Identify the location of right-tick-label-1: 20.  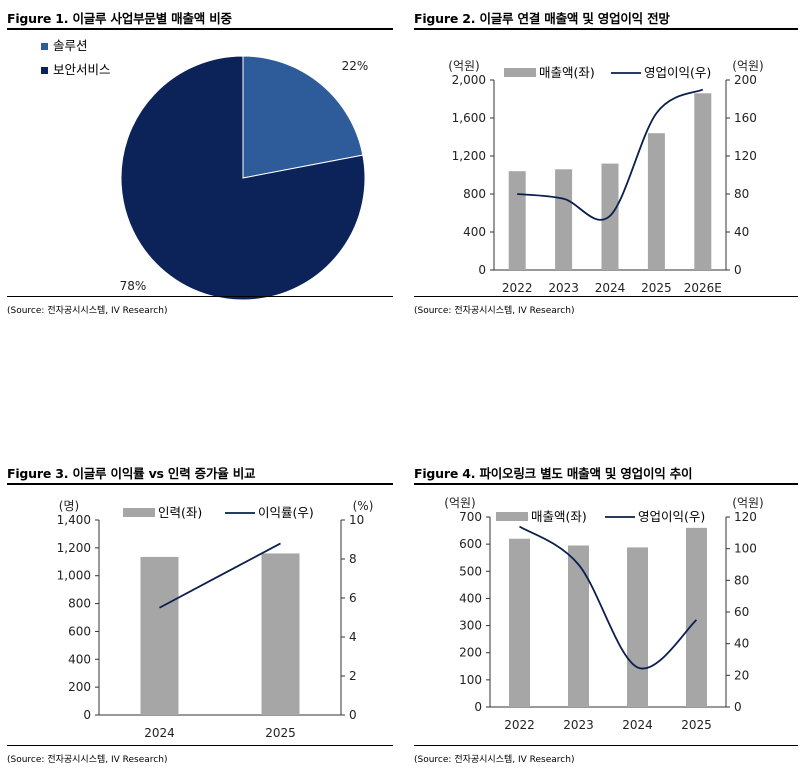
(741, 675).